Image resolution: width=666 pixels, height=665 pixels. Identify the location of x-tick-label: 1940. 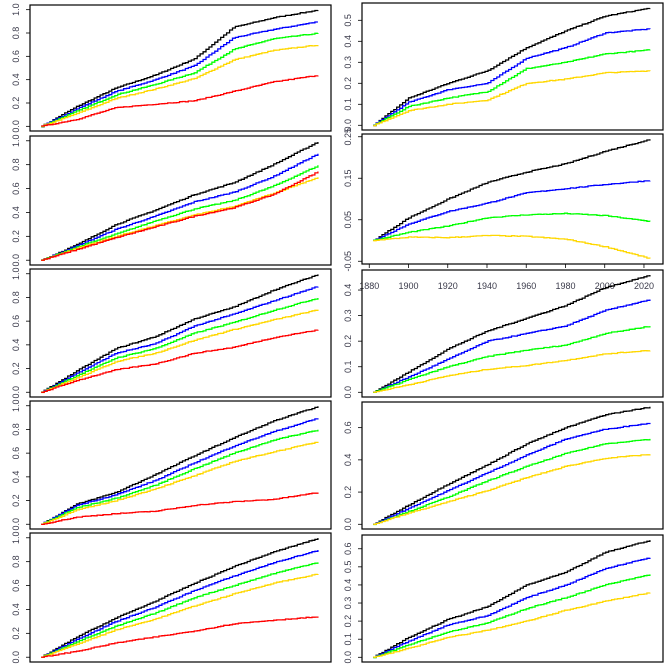
(487, 286).